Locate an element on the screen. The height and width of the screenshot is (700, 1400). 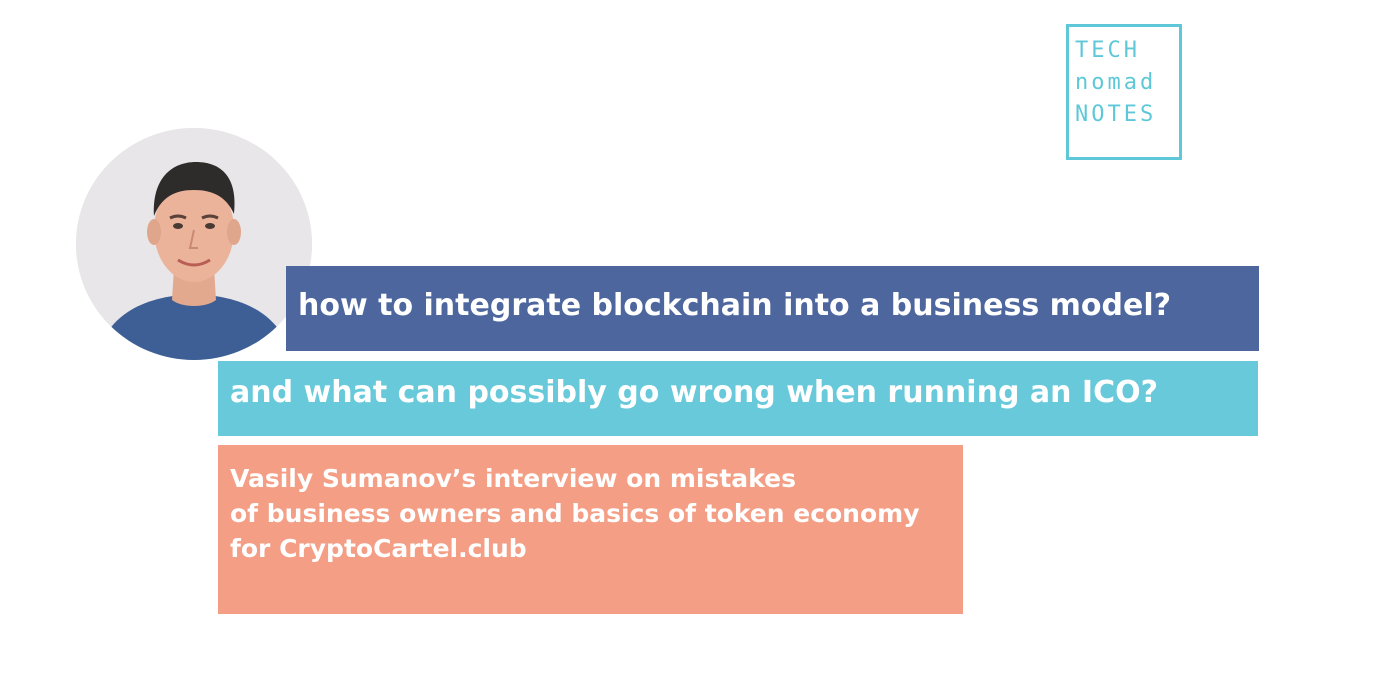
interviewee-avatar is located at coordinates (194, 244).